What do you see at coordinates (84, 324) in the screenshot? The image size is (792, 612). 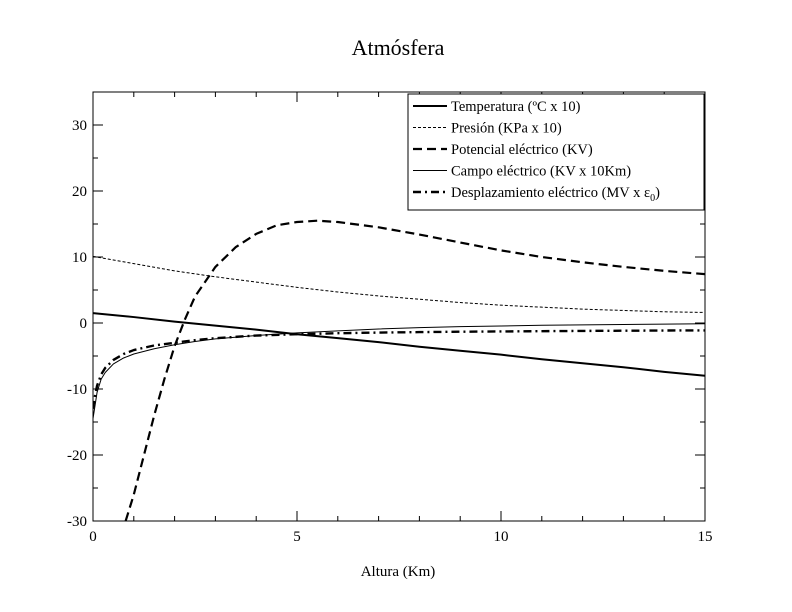 I see `y-tick-label: 0` at bounding box center [84, 324].